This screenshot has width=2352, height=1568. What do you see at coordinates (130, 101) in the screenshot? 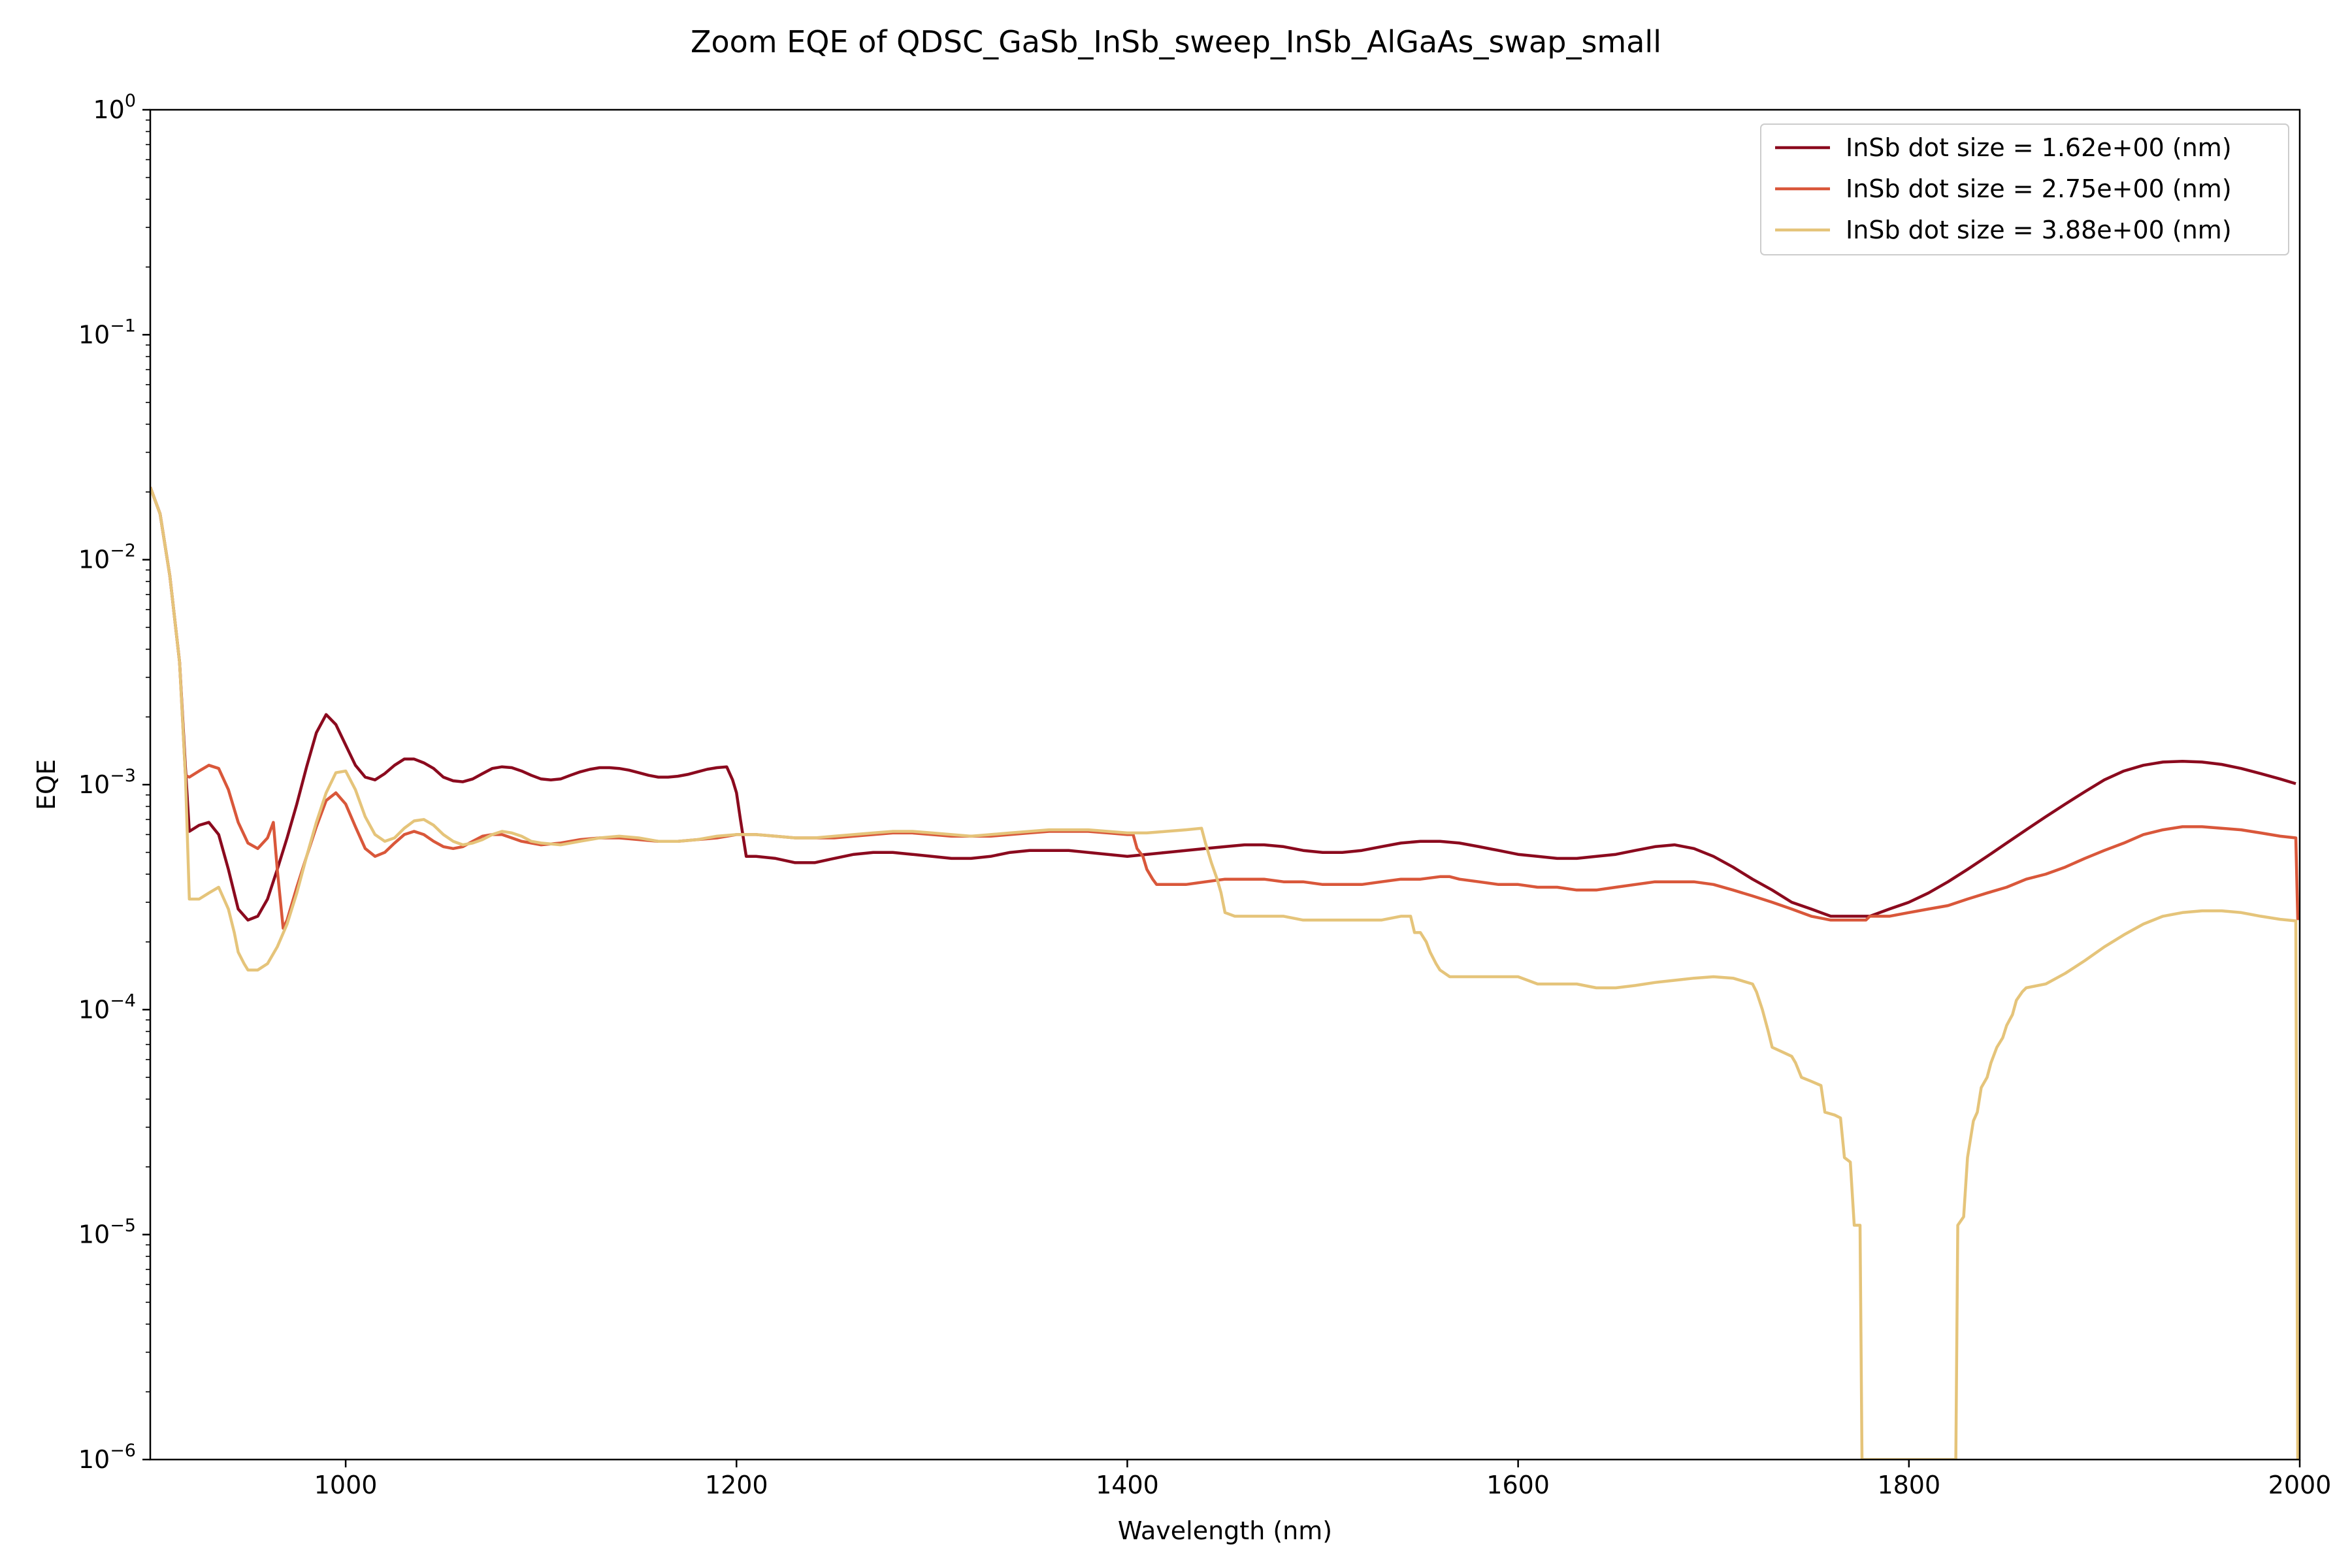
I see `y-tick-exponent: 0` at bounding box center [130, 101].